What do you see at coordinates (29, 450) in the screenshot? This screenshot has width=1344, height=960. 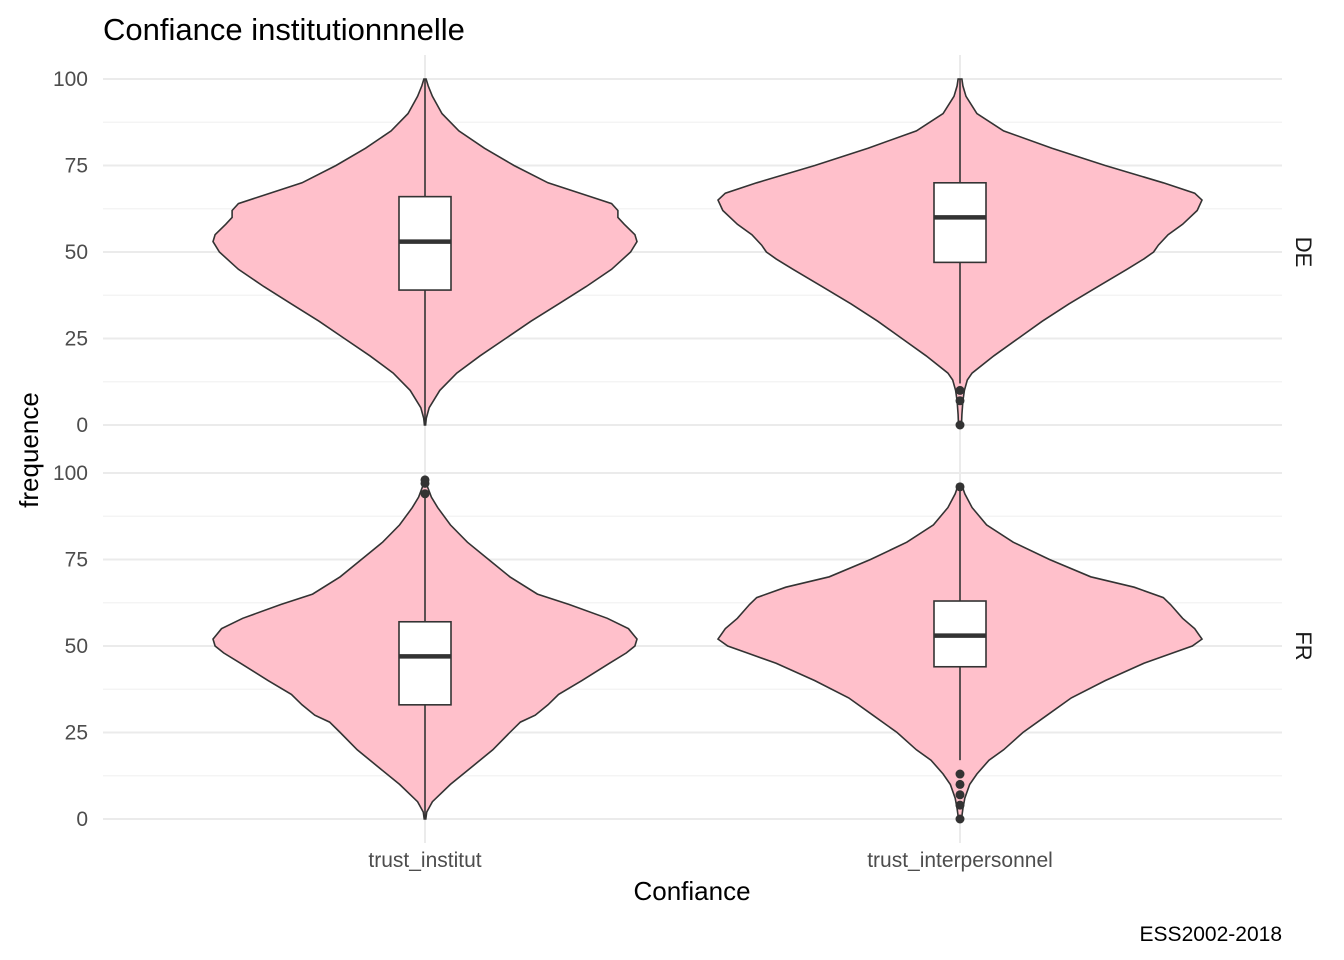 I see `y-axis-title: frequence` at bounding box center [29, 450].